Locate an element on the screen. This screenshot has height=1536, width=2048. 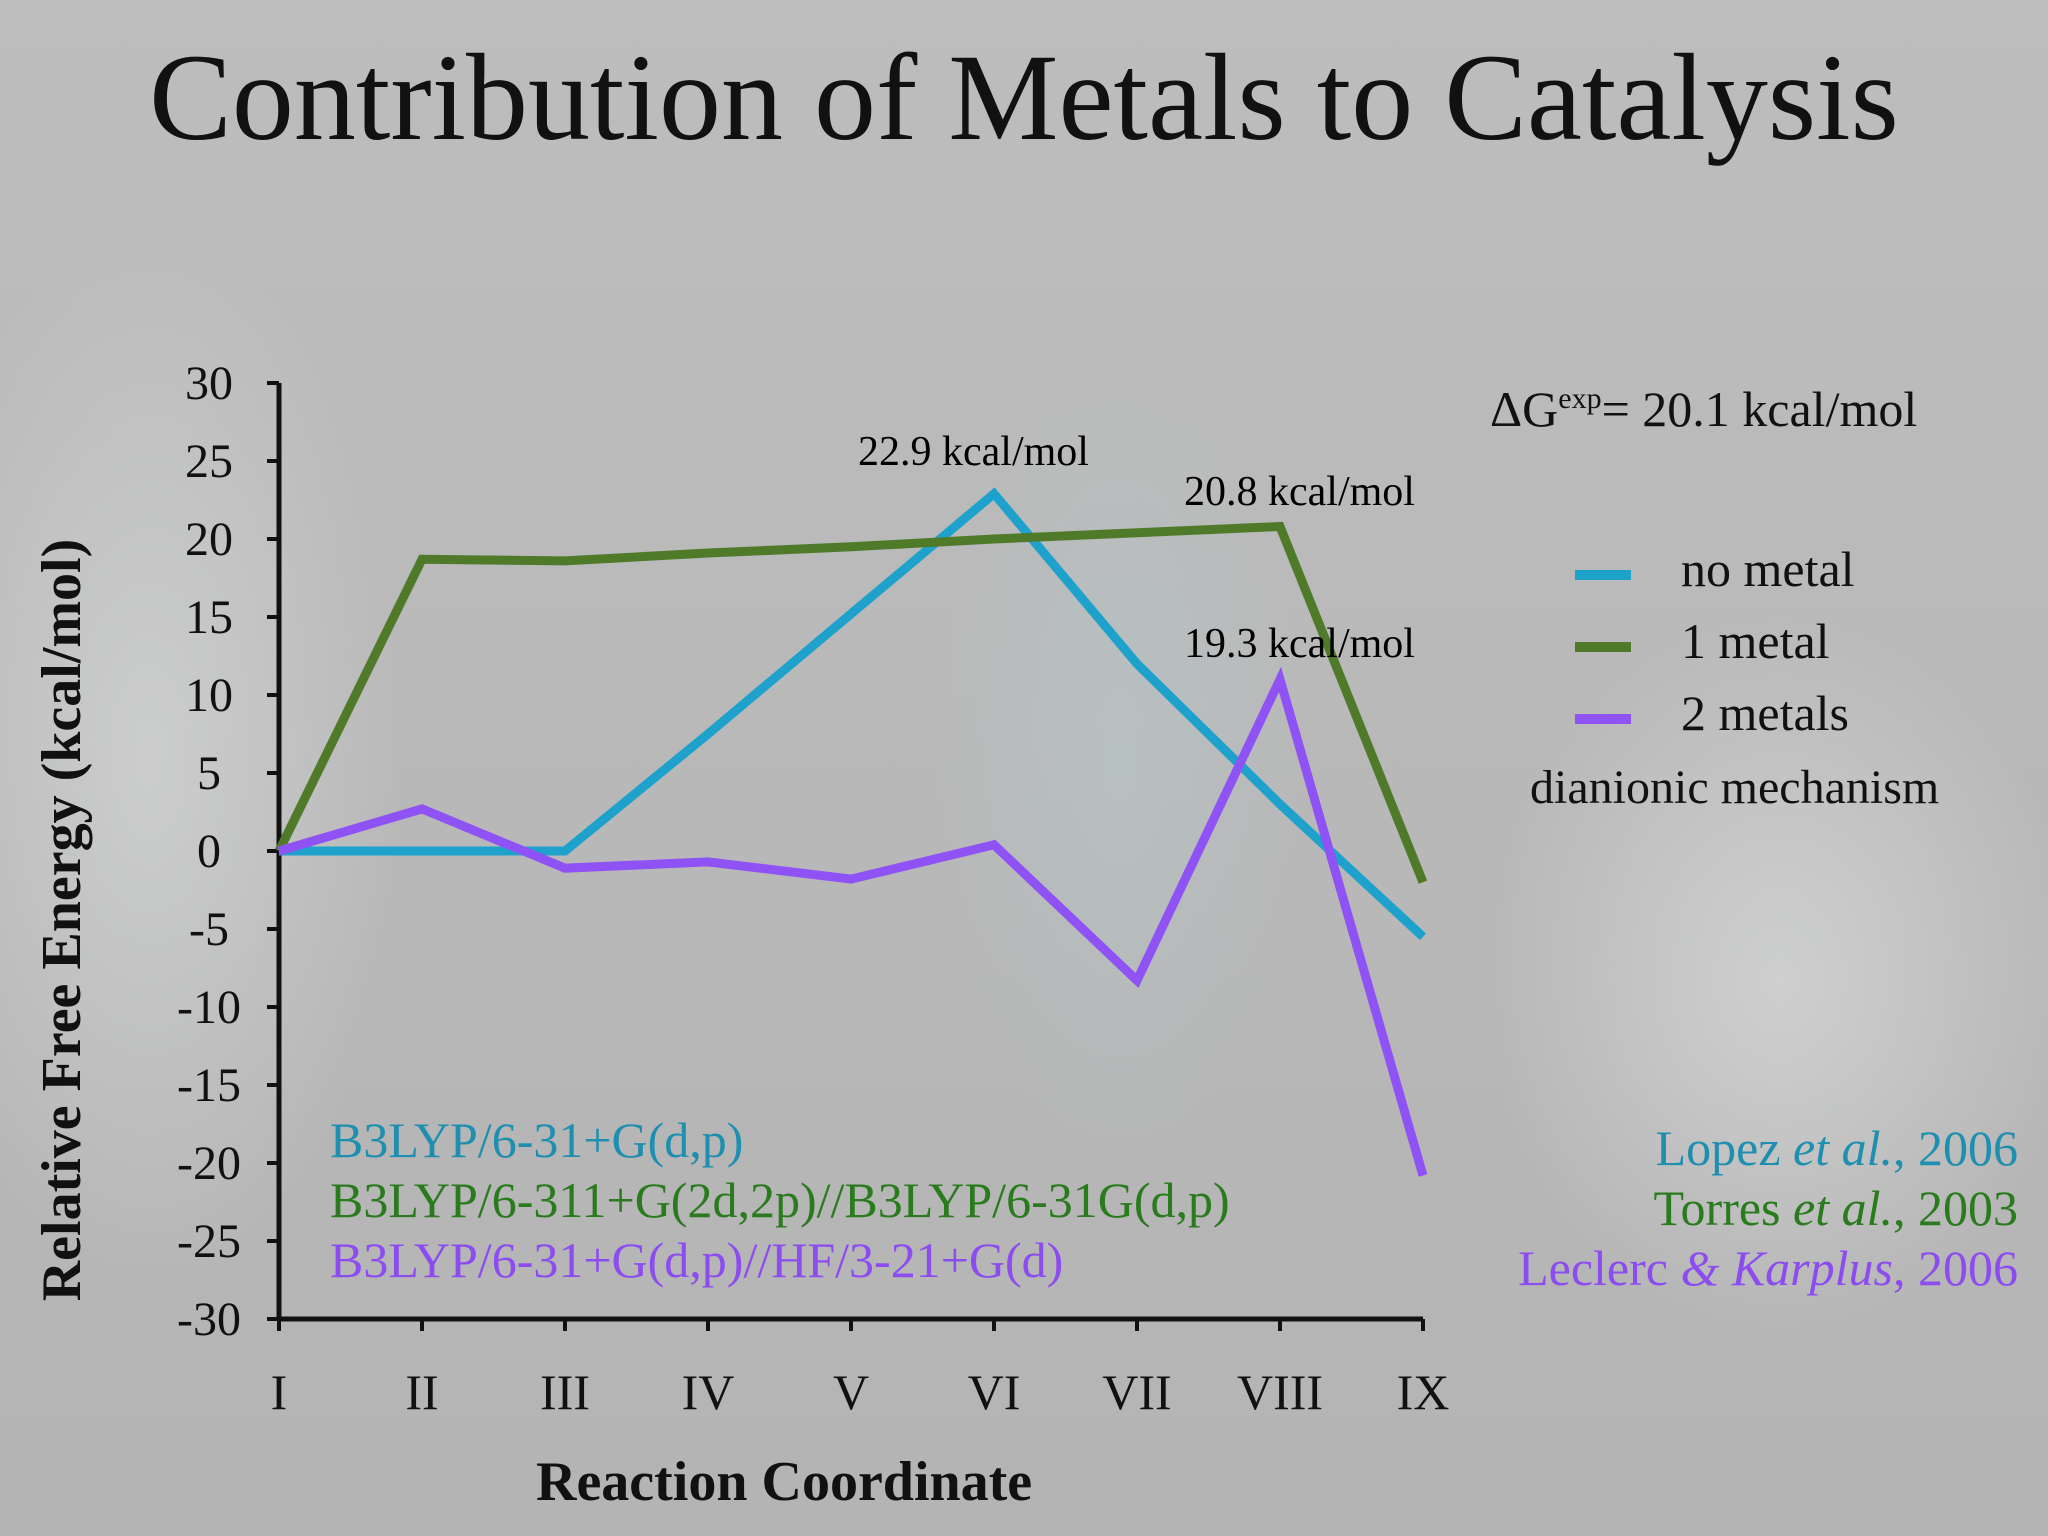
x-tick-label: II is located at coordinates (421, 1392).